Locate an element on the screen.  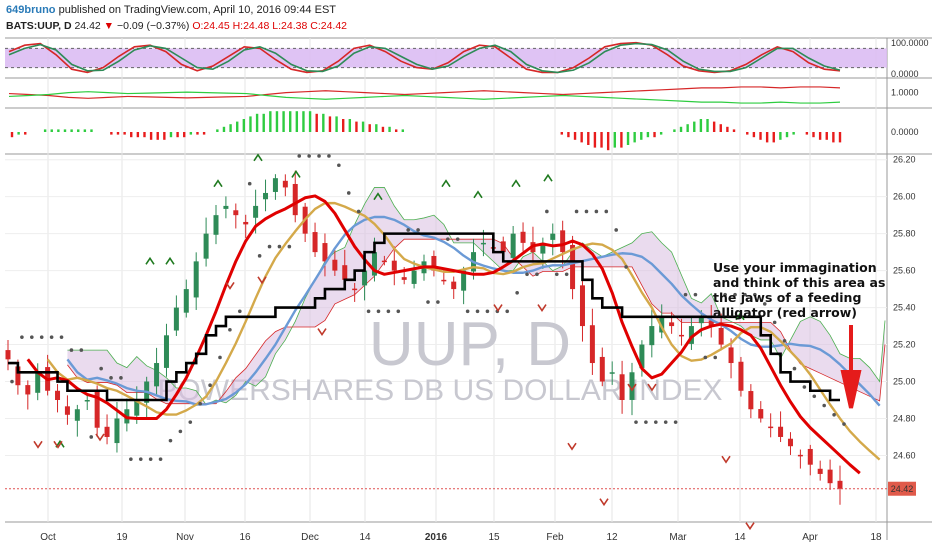
red-arrow-icon is located at coordinates (851, 367).